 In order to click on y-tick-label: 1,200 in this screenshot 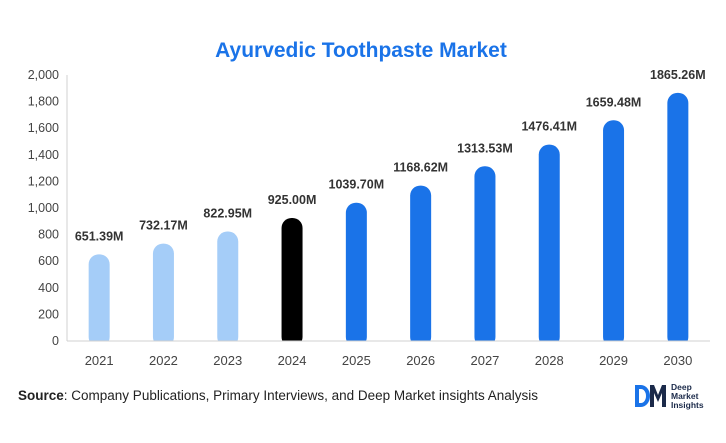, I will do `click(43, 181)`.